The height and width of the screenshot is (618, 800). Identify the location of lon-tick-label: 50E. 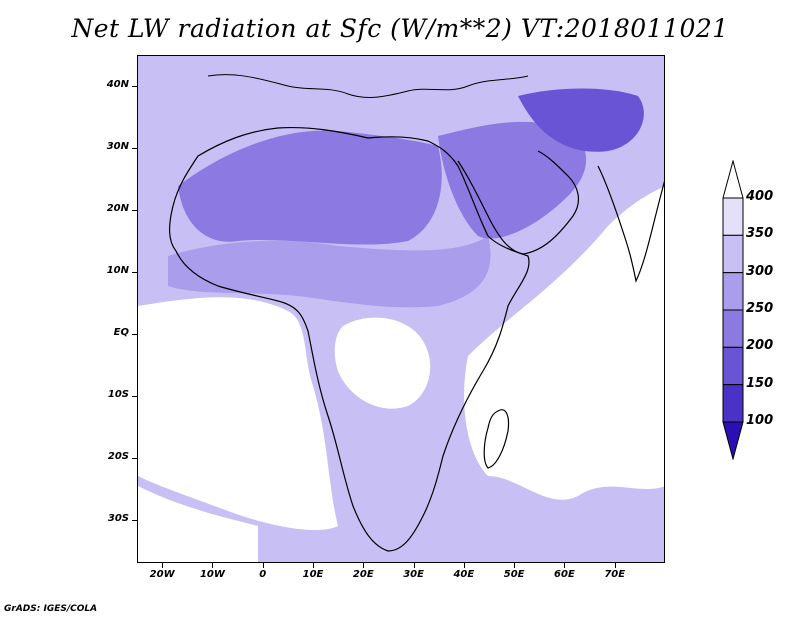
(514, 574).